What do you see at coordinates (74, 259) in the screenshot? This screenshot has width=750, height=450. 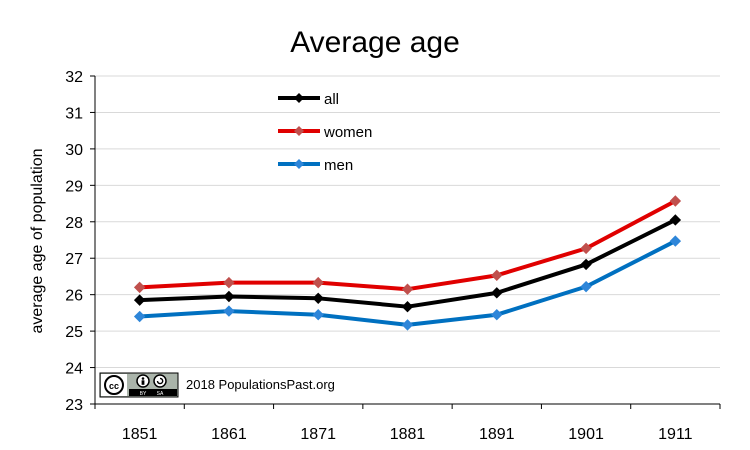 I see `y-tick-label: 27` at bounding box center [74, 259].